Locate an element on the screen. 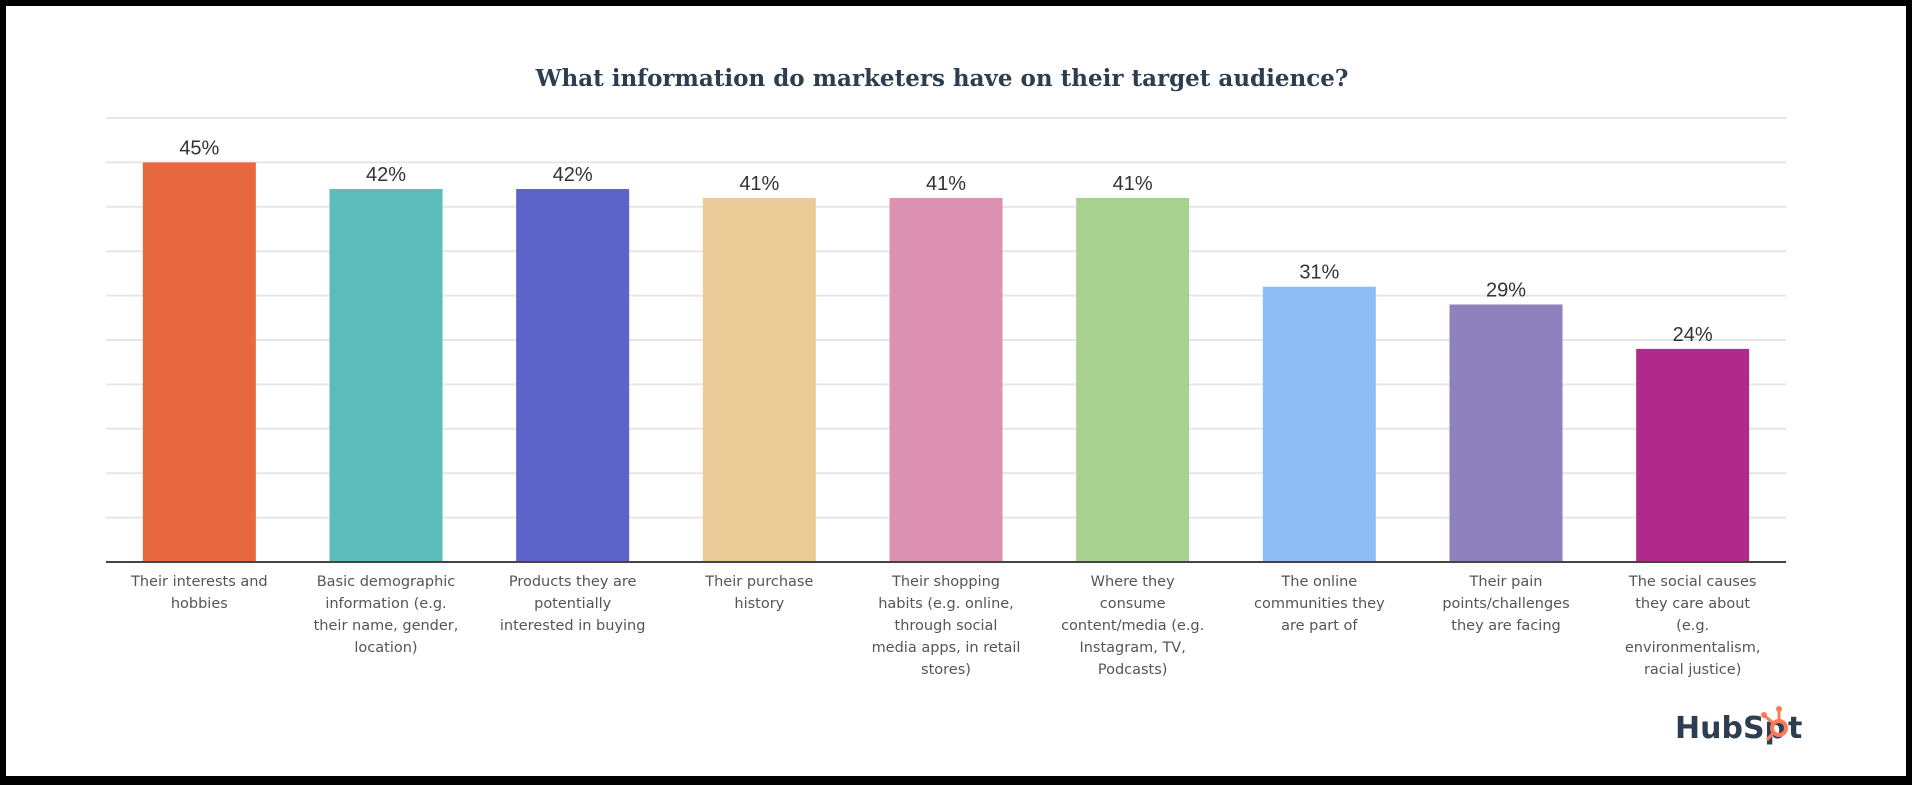  x-tick-label: their name, gender, is located at coordinates (386, 626).